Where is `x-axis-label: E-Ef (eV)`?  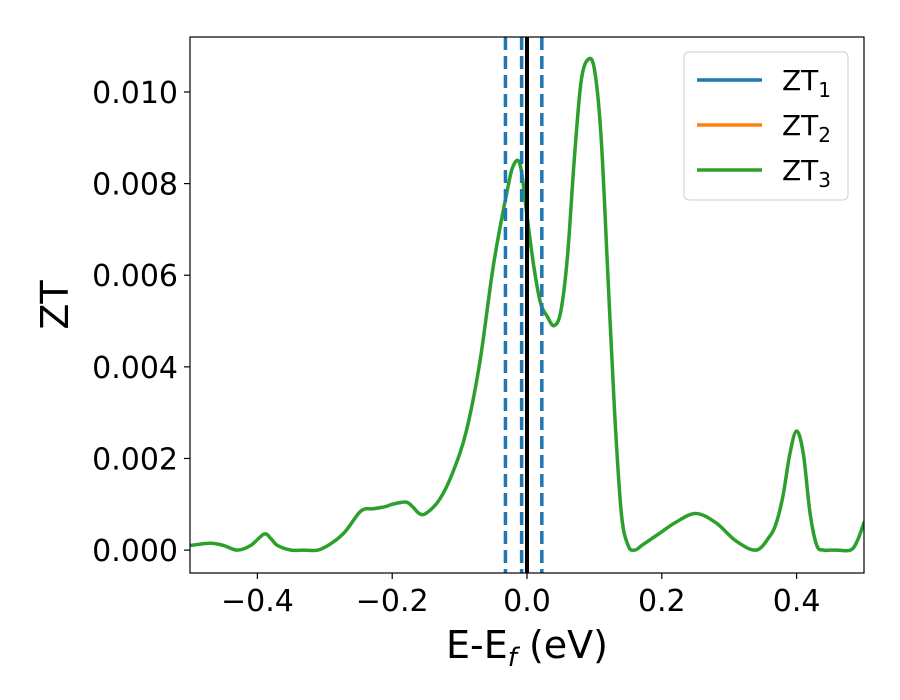 x-axis-label: E-Ef (eV) is located at coordinates (527, 648).